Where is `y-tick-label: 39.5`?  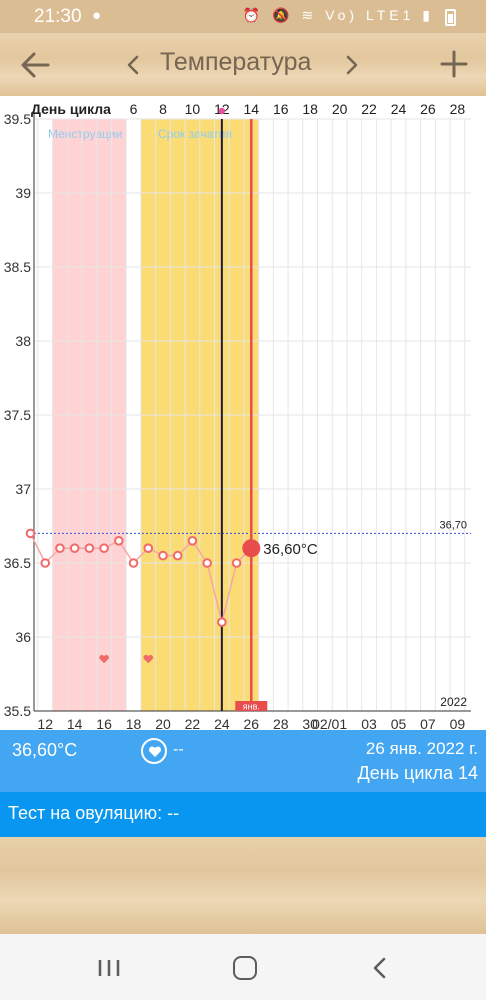
y-tick-label: 39.5 is located at coordinates (17, 119).